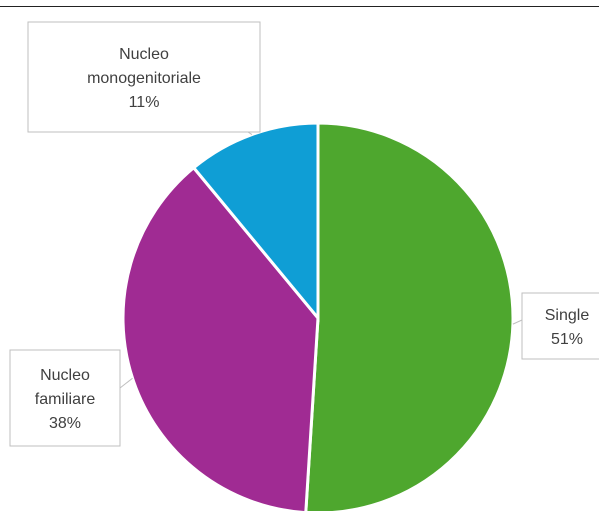 Image resolution: width=599 pixels, height=511 pixels. Describe the element at coordinates (567, 339) in the screenshot. I see `data-label: 51%` at that location.